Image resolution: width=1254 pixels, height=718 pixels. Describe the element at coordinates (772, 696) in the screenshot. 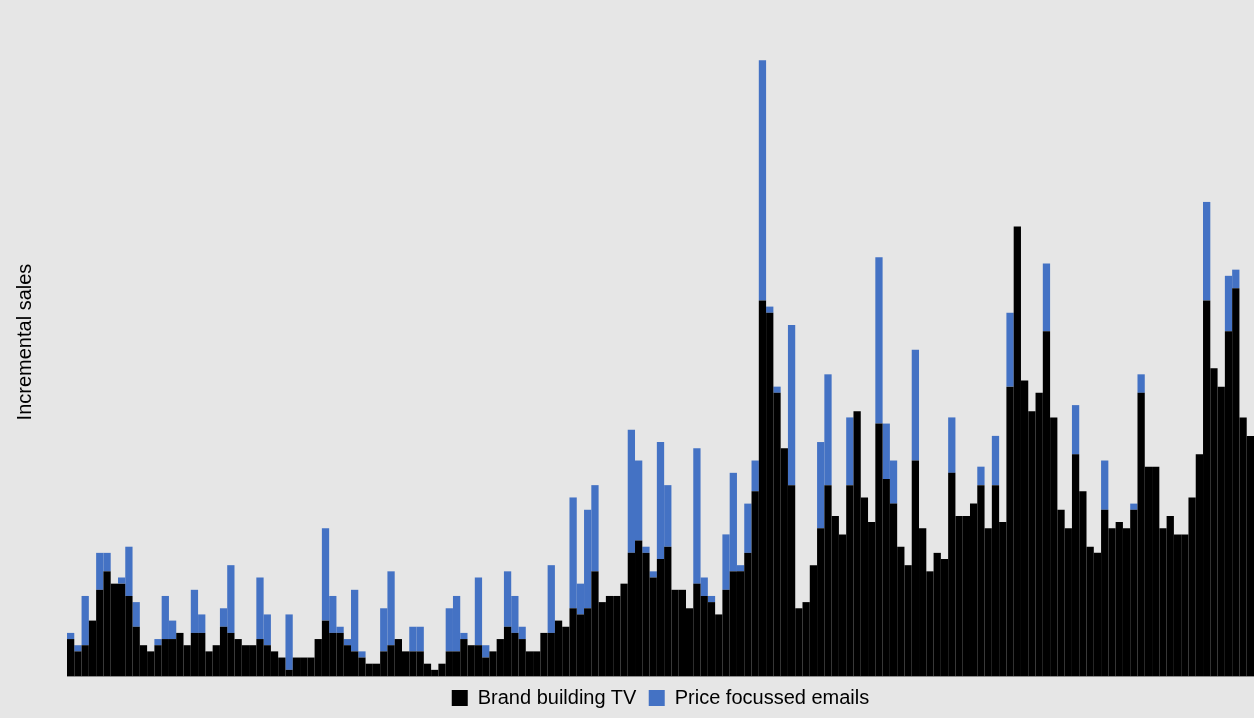

I see `legend-label: Price focussed emails` at that location.